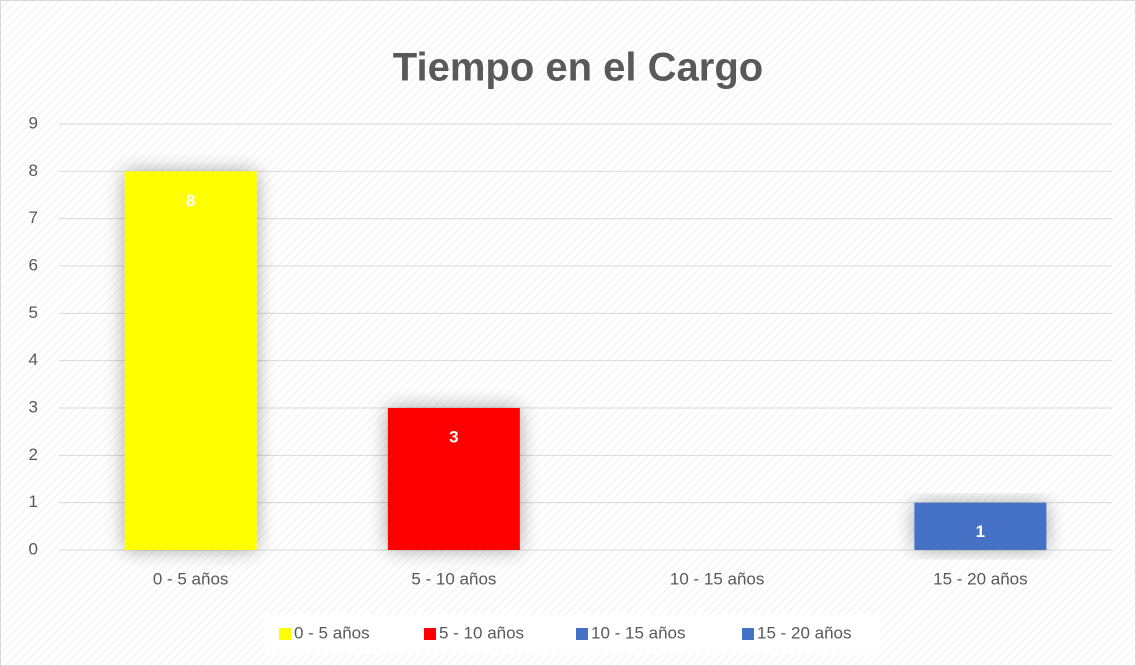 The height and width of the screenshot is (666, 1136). Describe the element at coordinates (33, 170) in the screenshot. I see `y-tick-label: 8` at that location.